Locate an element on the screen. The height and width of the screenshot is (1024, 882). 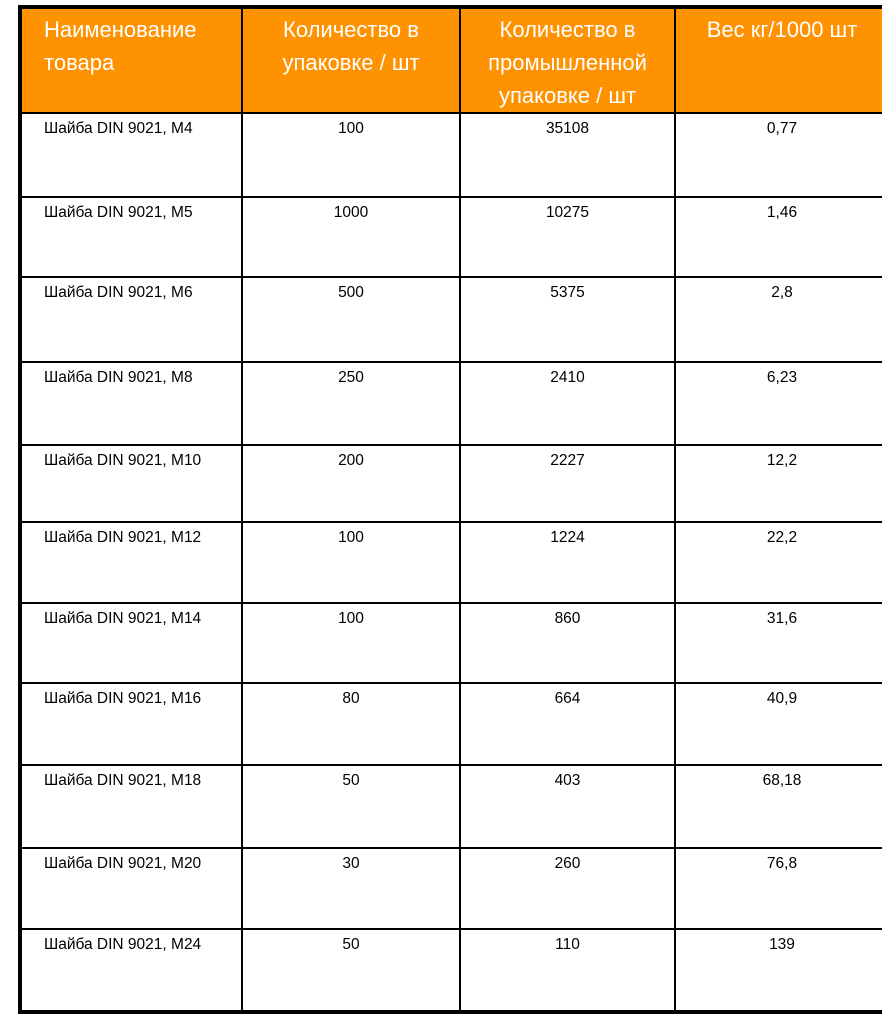
table-row: Шайба DIN 9021, M14 100 860 31,6 is located at coordinates (450, 643).